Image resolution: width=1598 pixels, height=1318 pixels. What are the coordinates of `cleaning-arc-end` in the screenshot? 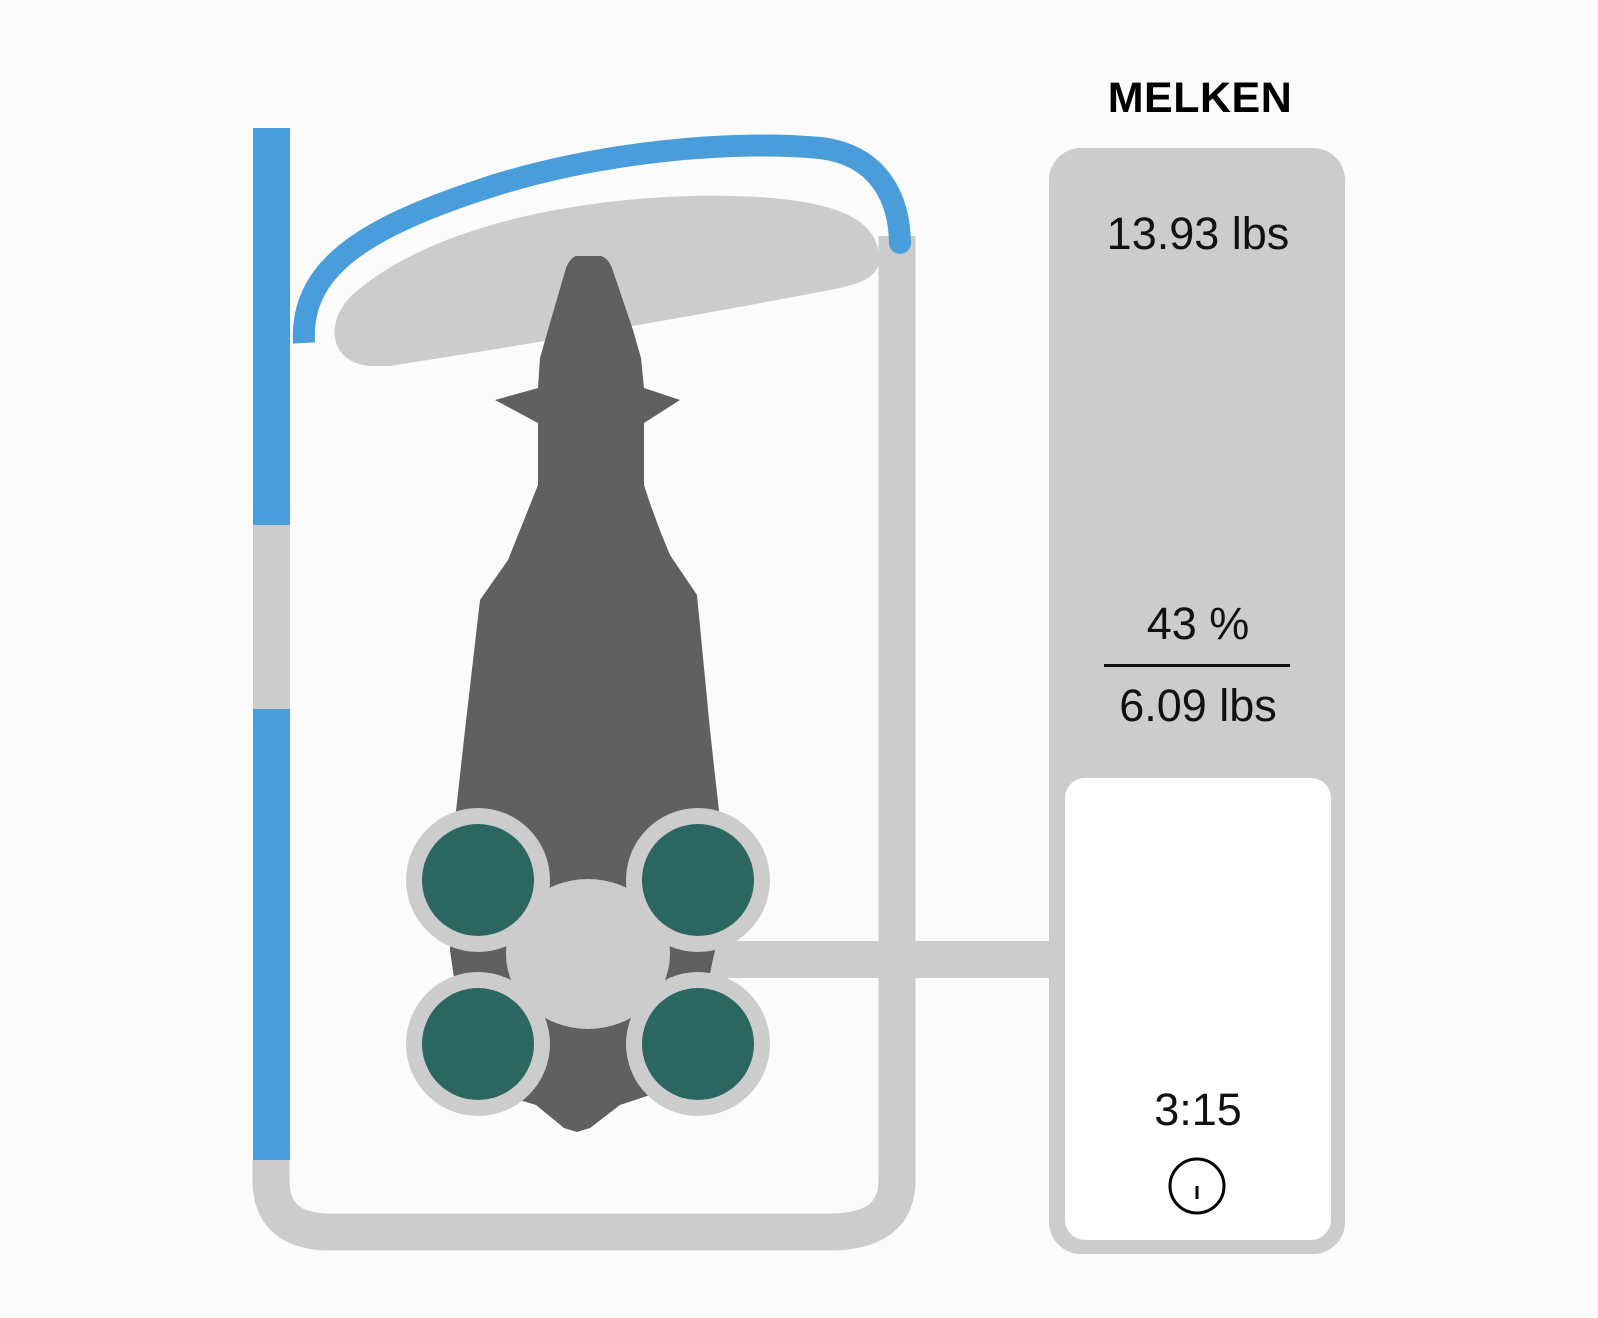 It's located at (900, 243).